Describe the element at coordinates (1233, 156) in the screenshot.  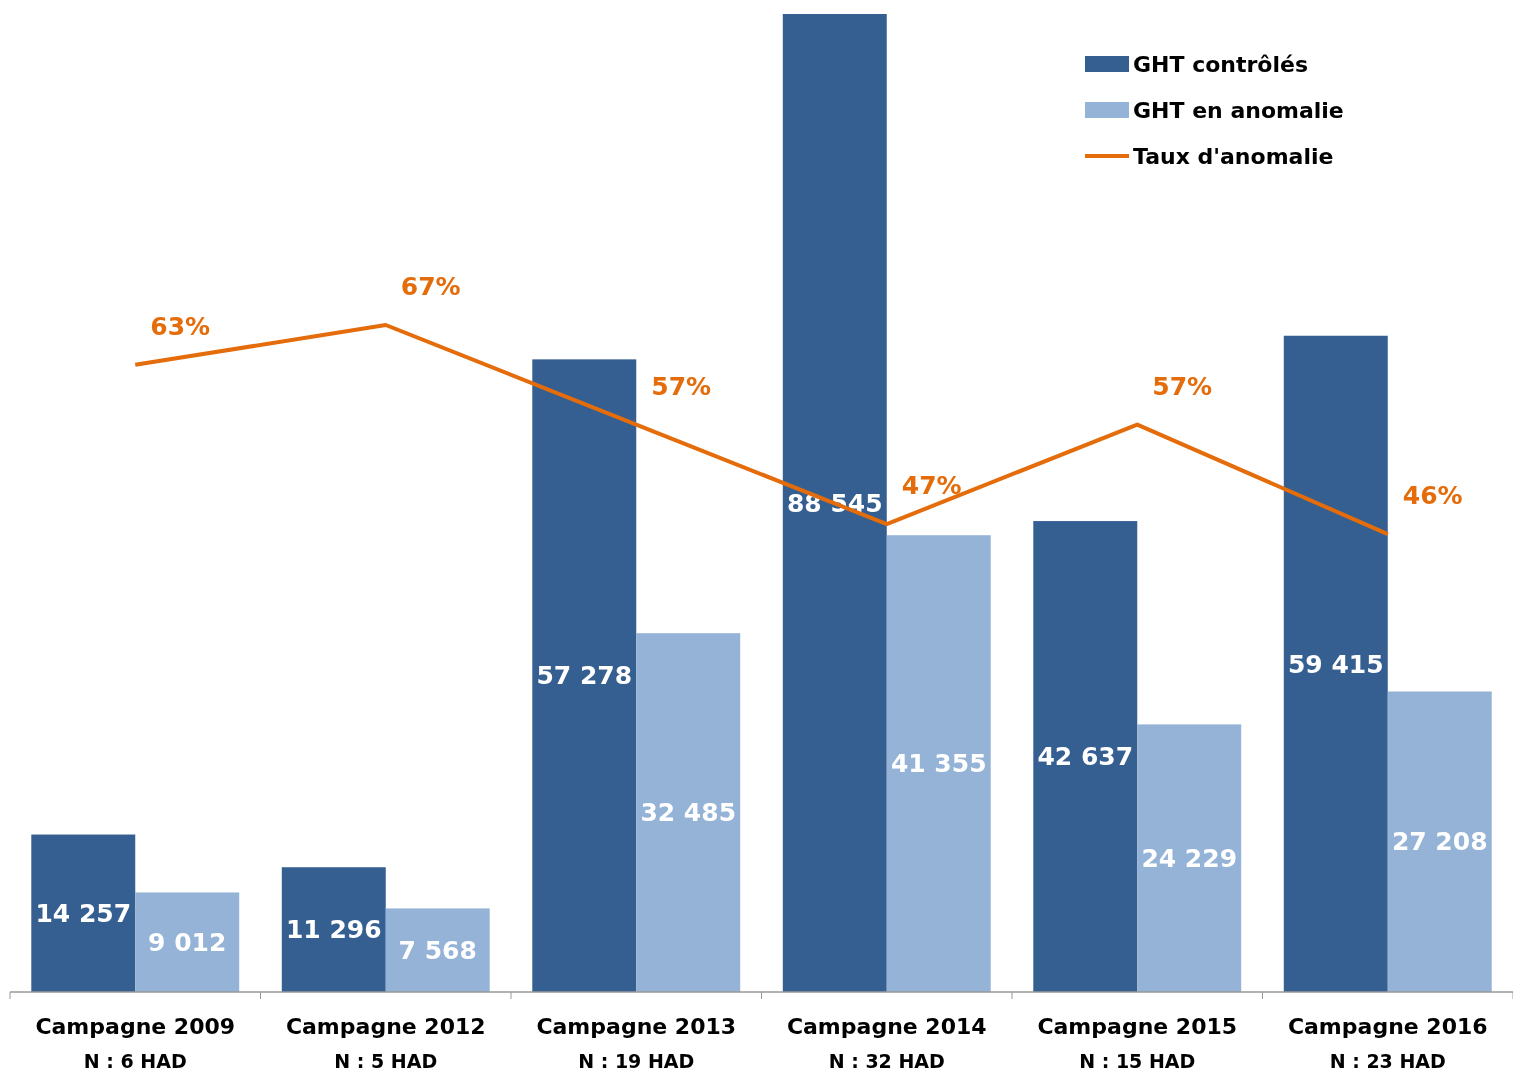
I see `legend-label: Taux d'anomalie` at that location.